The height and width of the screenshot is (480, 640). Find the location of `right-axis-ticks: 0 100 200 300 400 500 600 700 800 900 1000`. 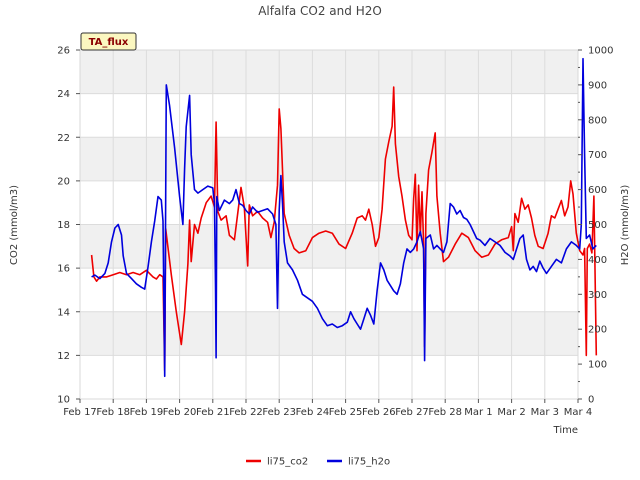

right-axis-ticks: 0 100 200 300 400 500 600 700 800 900 1000 is located at coordinates (595, 226).